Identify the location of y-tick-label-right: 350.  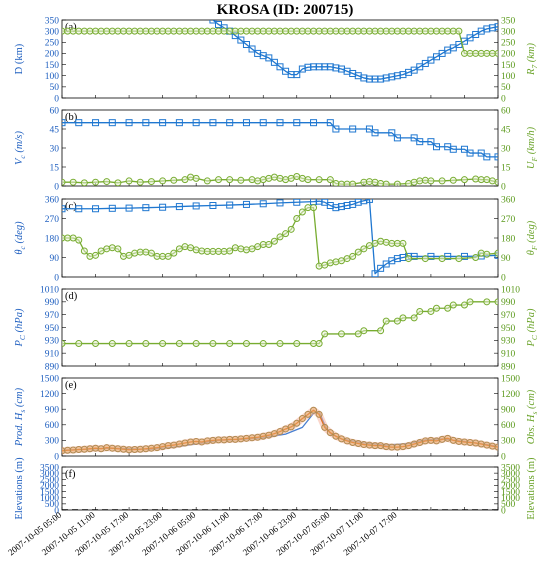
(508, 21).